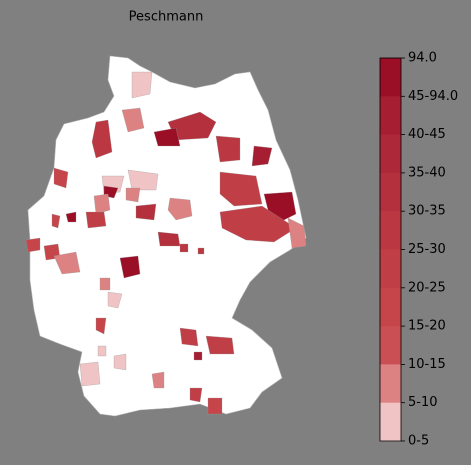 Image resolution: width=471 pixels, height=465 pixels. What do you see at coordinates (433, 96) in the screenshot?
I see `colorbar-label: 45-94.0` at bounding box center [433, 96].